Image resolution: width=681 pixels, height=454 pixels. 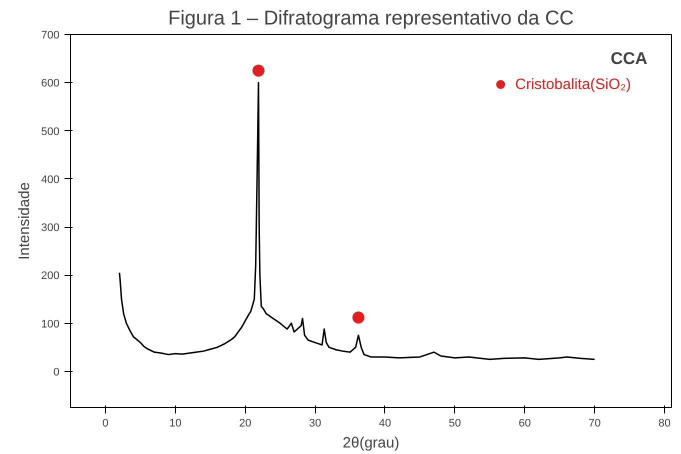 I want to click on y-tick-label: 700, so click(x=50, y=36).